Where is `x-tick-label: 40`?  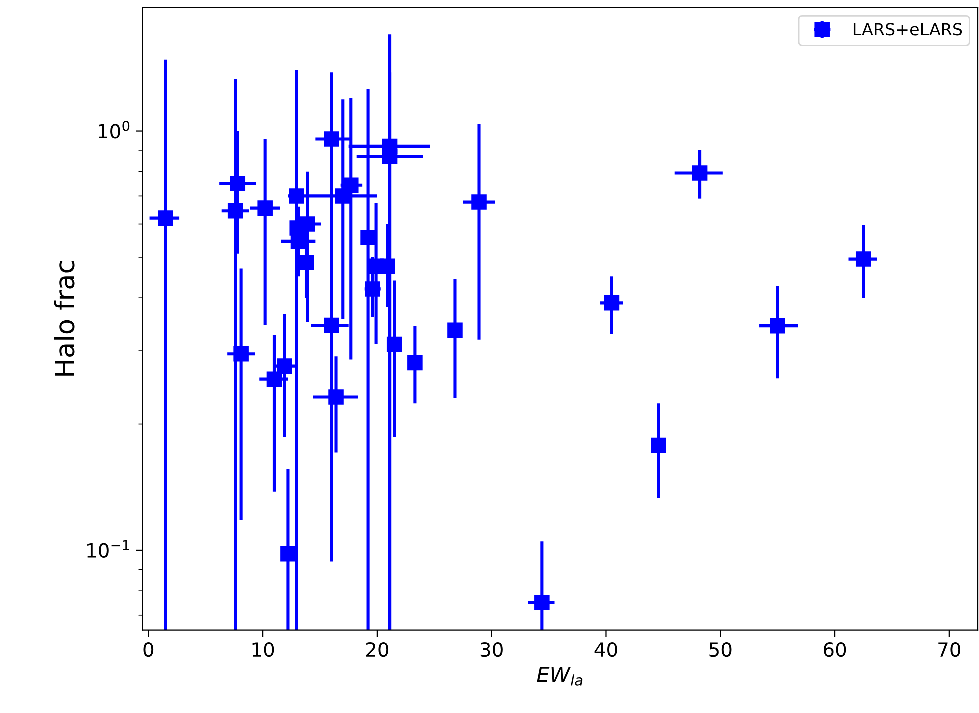 x-tick-label: 40 is located at coordinates (606, 650).